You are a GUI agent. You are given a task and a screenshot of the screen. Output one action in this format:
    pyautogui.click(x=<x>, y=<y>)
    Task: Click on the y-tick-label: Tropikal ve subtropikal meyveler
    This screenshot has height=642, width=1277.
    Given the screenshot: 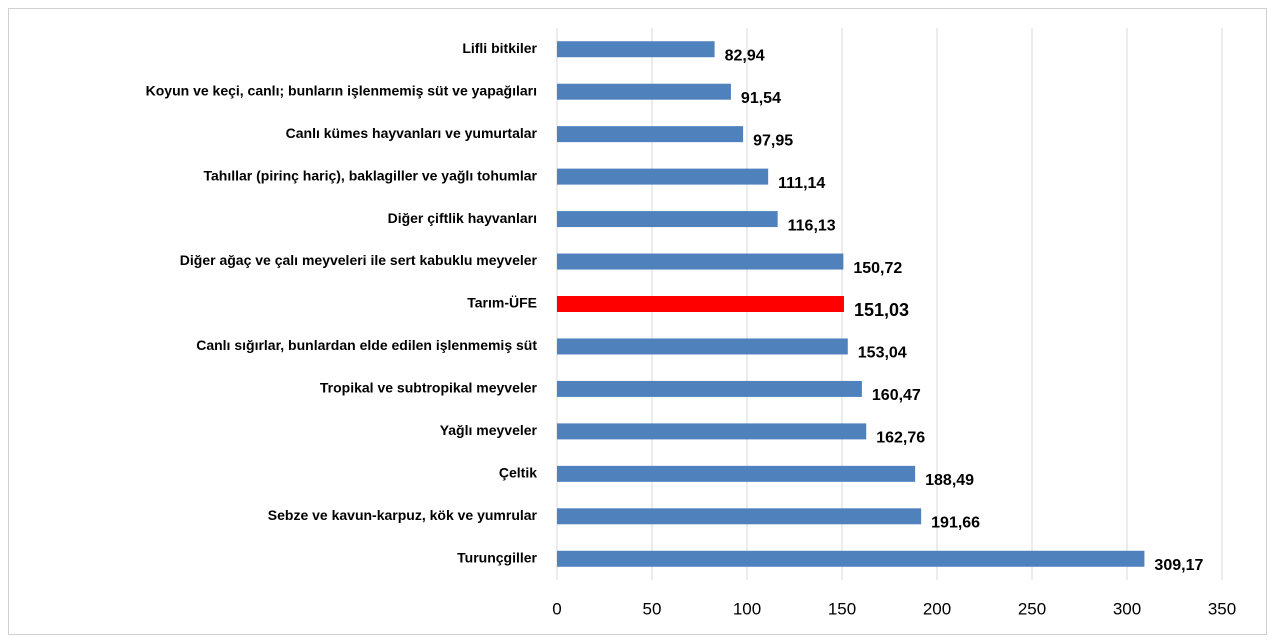 What is the action you would take?
    pyautogui.click(x=429, y=388)
    